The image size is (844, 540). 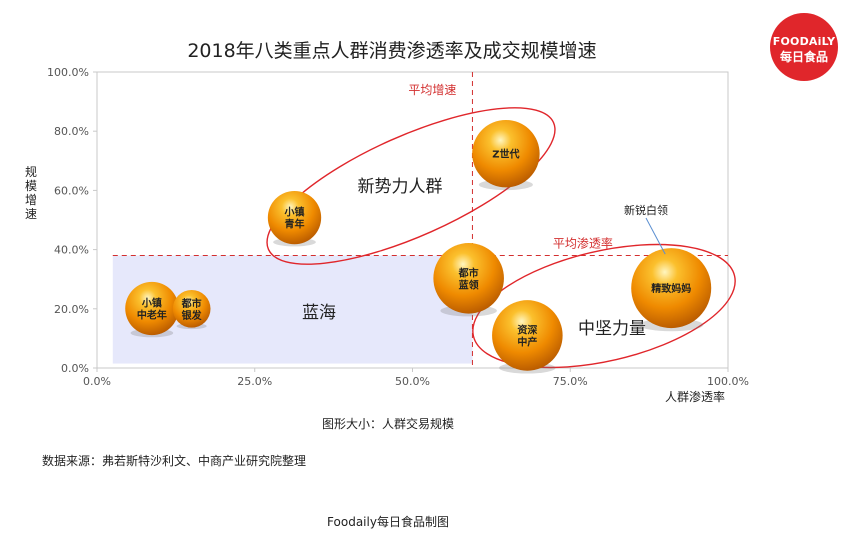 I want to click on avg-penetration-label: 平均渗透率, so click(x=583, y=243).